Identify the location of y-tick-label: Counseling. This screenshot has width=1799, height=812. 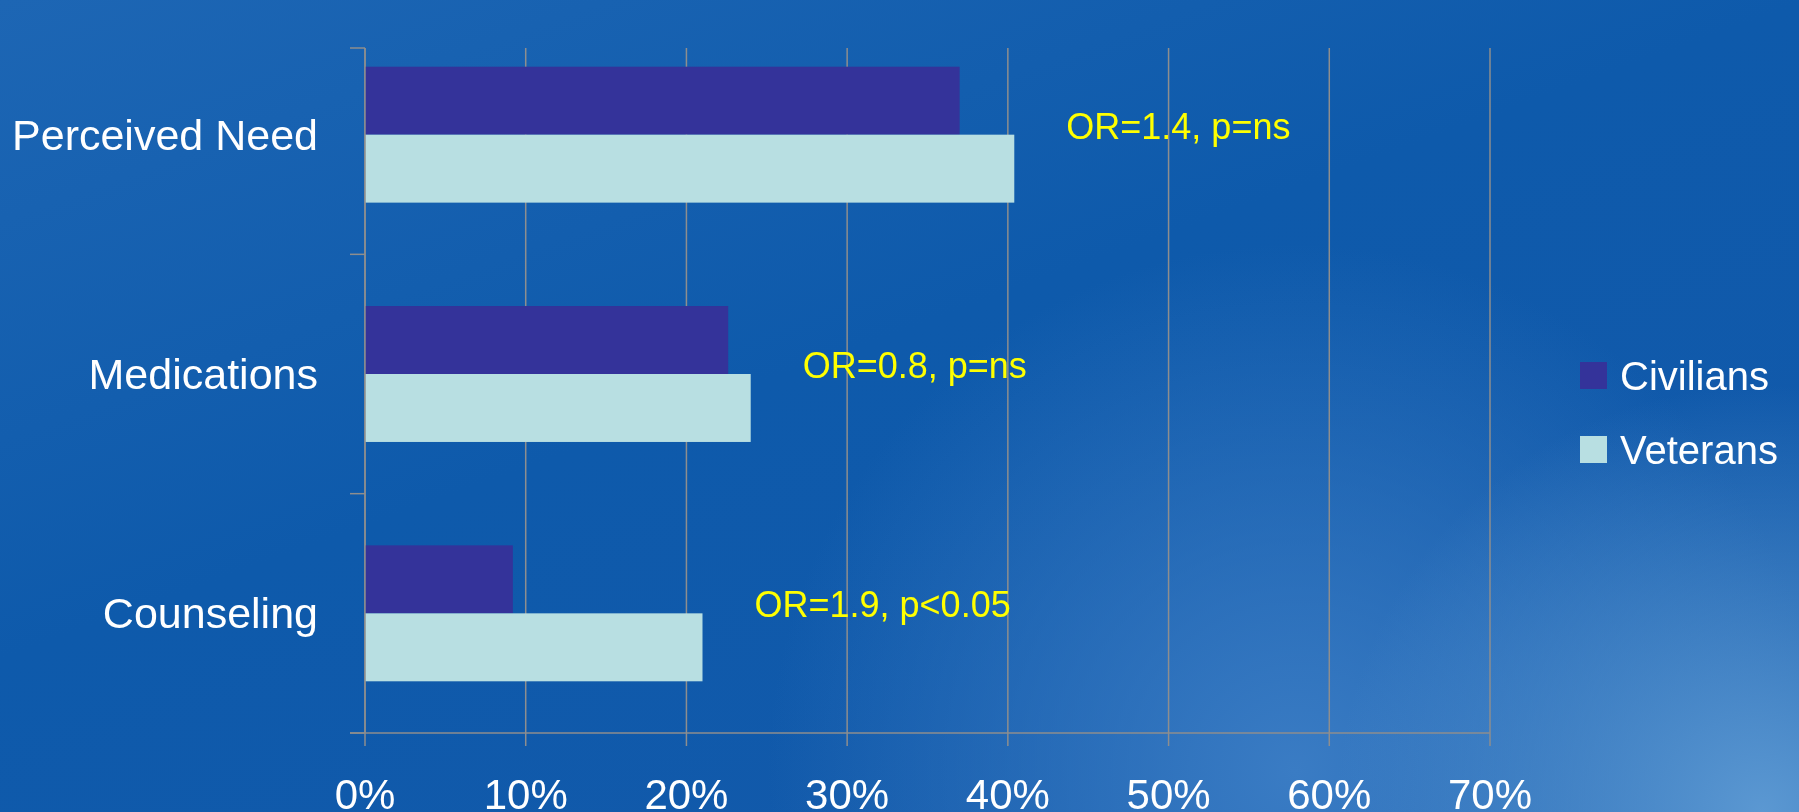
(210, 613).